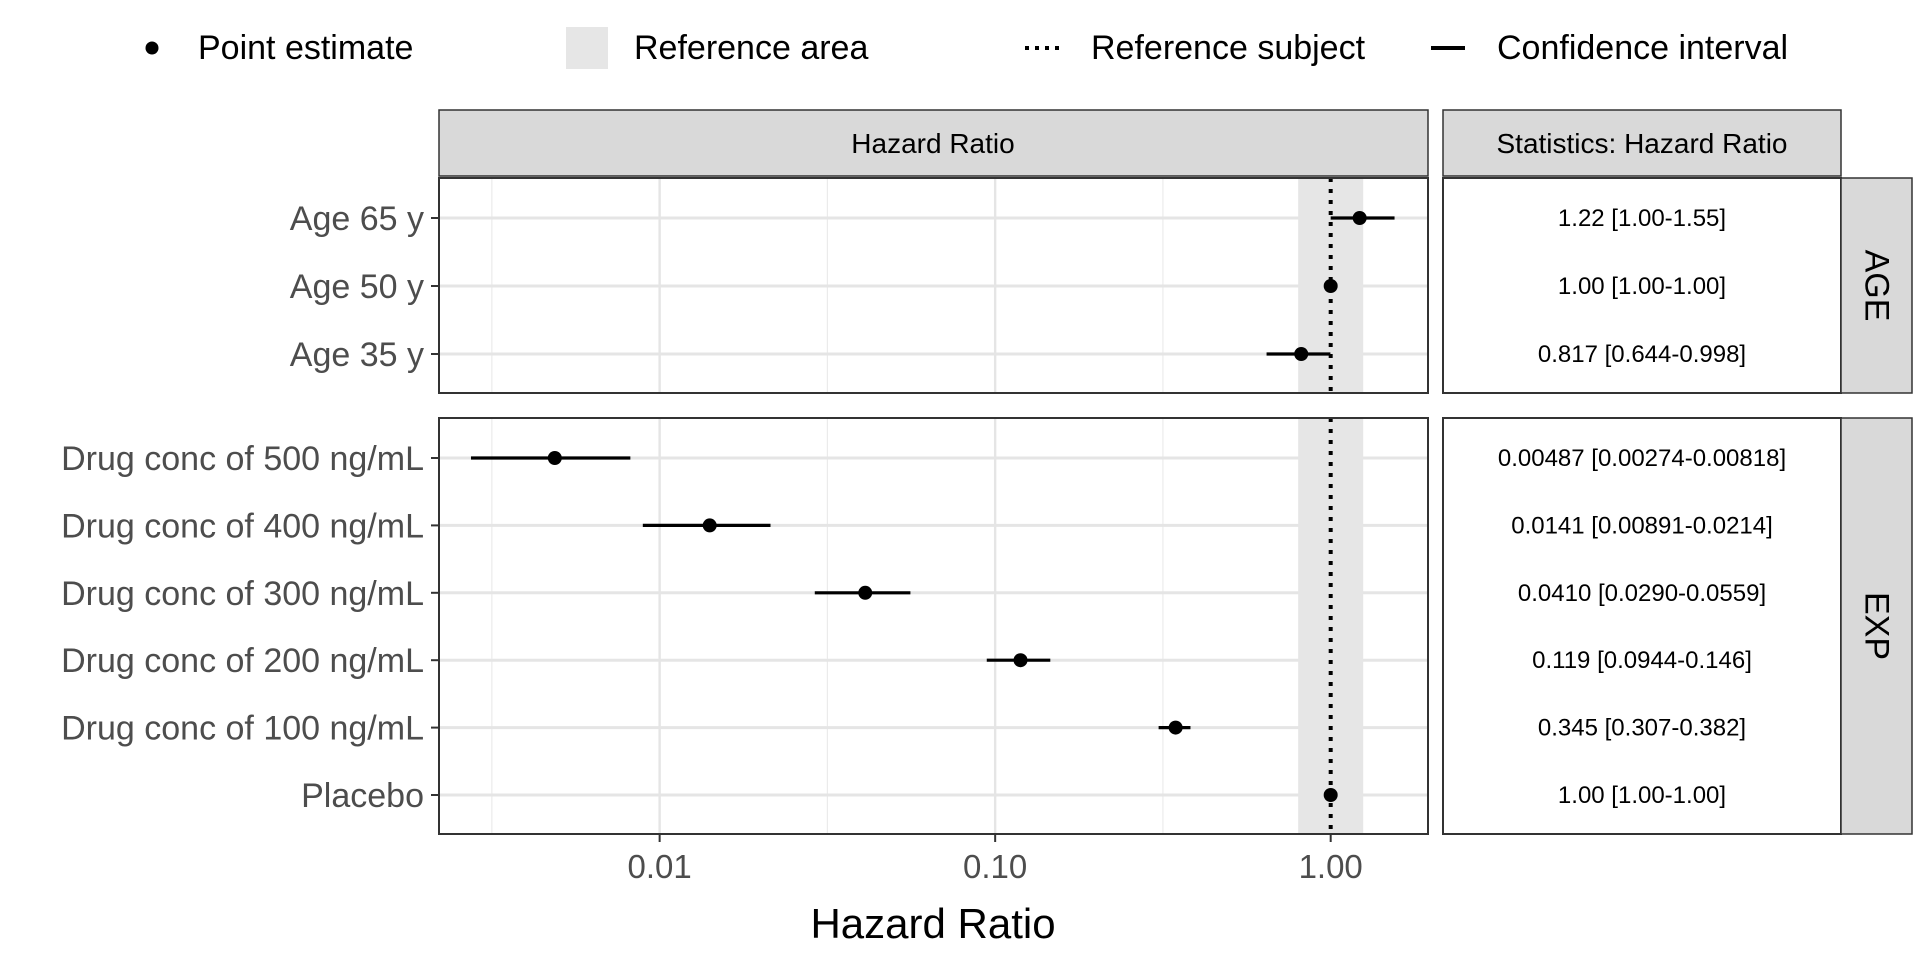 This screenshot has width=1920, height=960. I want to click on legend-confidence-interval-label: Confidence interval, so click(1642, 48).